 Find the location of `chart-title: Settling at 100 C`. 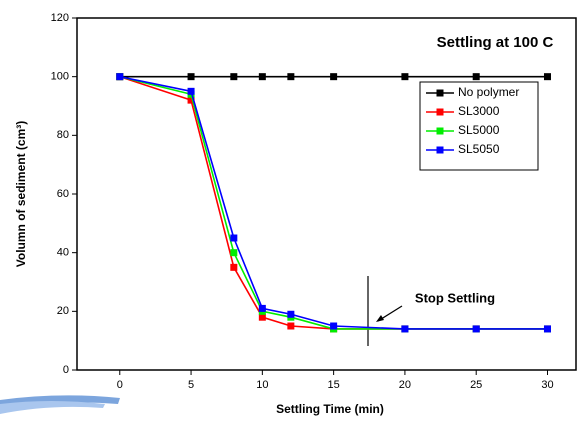

chart-title: Settling at 100 C is located at coordinates (495, 42).